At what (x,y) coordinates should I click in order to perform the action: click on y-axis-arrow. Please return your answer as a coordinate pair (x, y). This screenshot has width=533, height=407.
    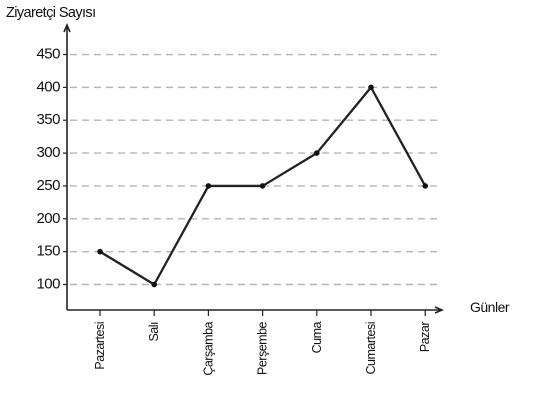
    Looking at the image, I should click on (67, 27).